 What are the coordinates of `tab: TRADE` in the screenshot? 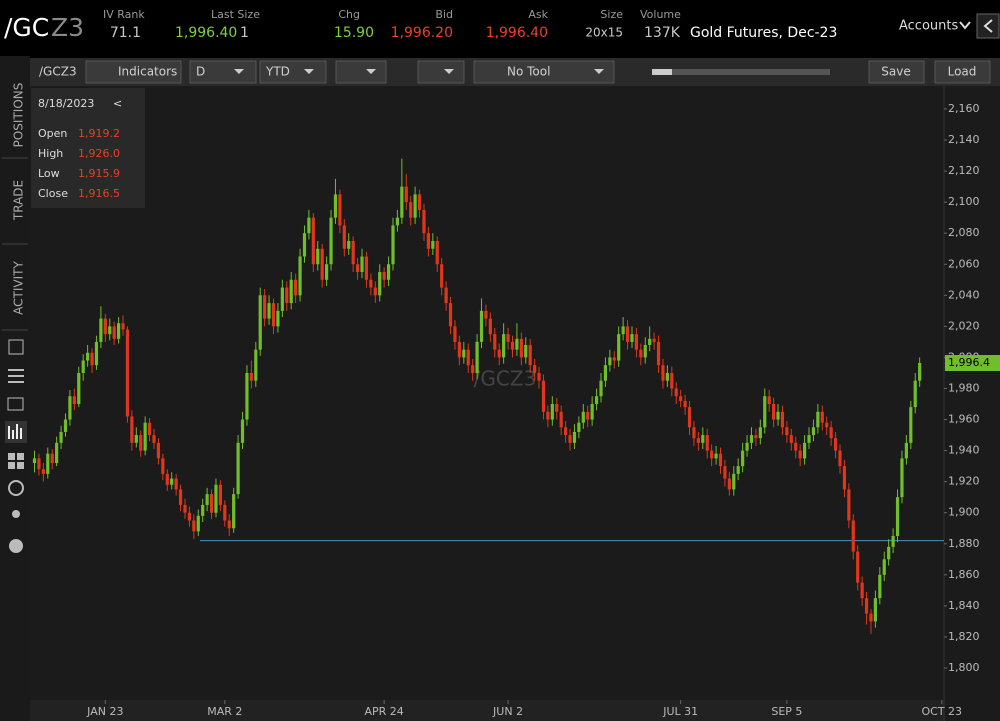 It's located at (19, 200).